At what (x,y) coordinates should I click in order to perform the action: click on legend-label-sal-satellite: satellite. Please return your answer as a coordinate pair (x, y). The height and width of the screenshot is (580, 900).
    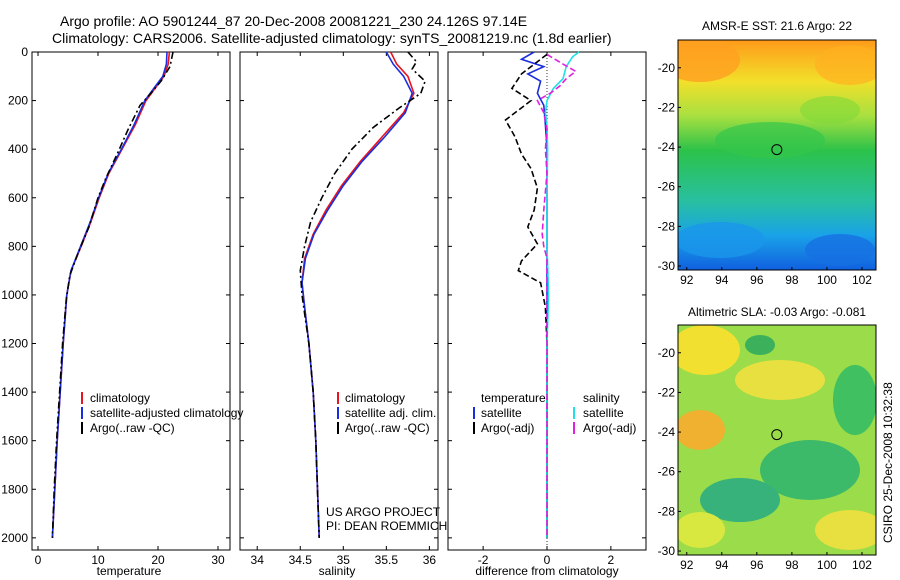
    Looking at the image, I should click on (603, 413).